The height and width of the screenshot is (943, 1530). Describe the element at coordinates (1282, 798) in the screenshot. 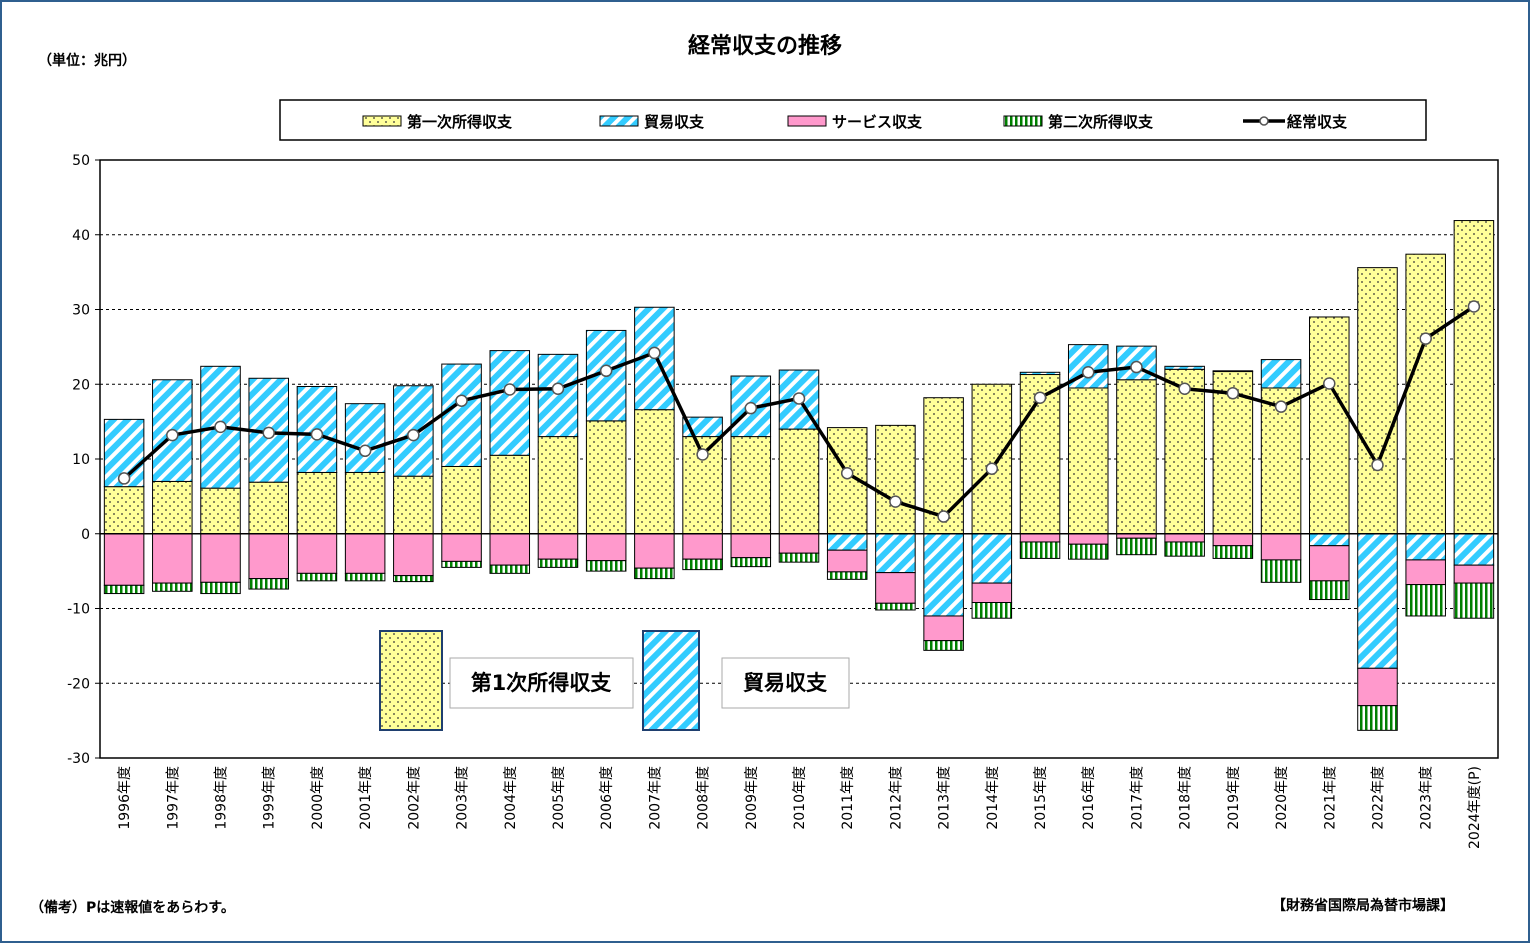

I see `x-tick-label: 2020年度` at that location.